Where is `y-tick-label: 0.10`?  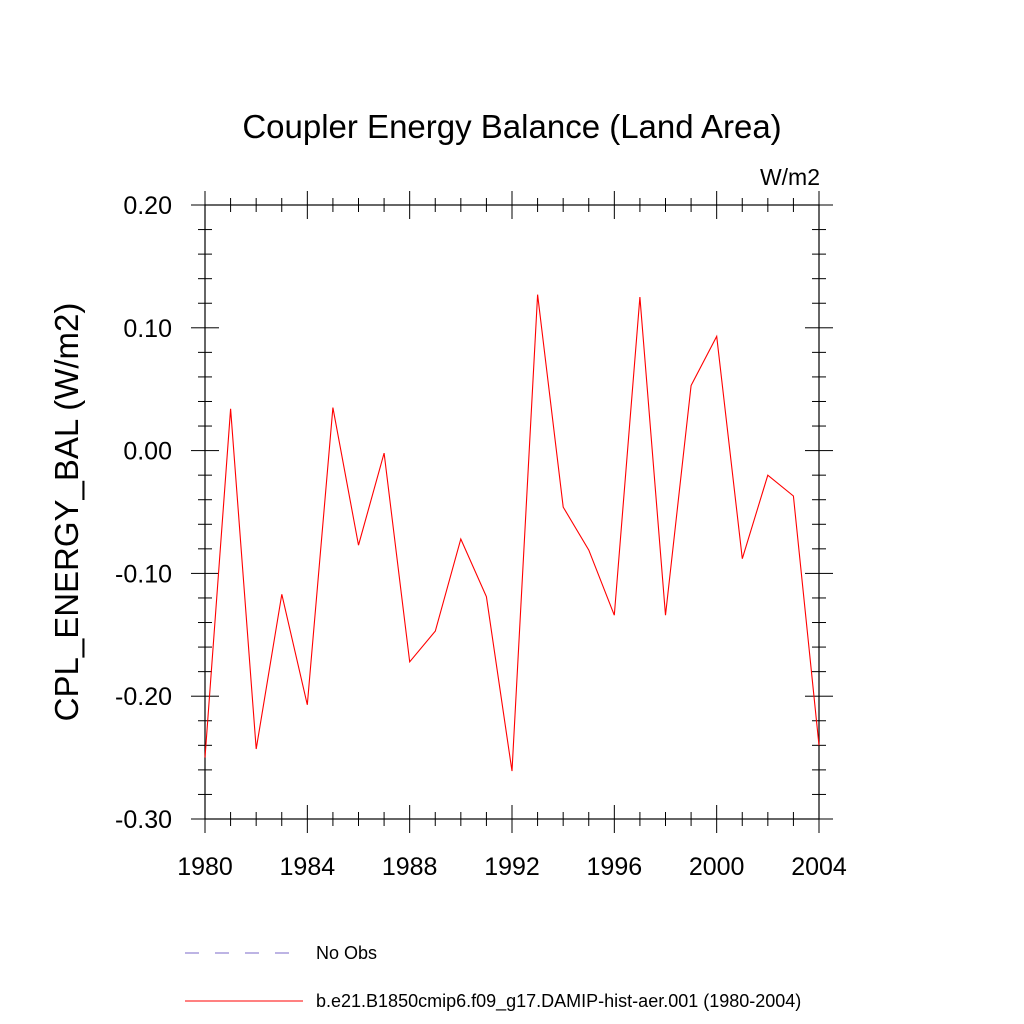 y-tick-label: 0.10 is located at coordinates (147, 329).